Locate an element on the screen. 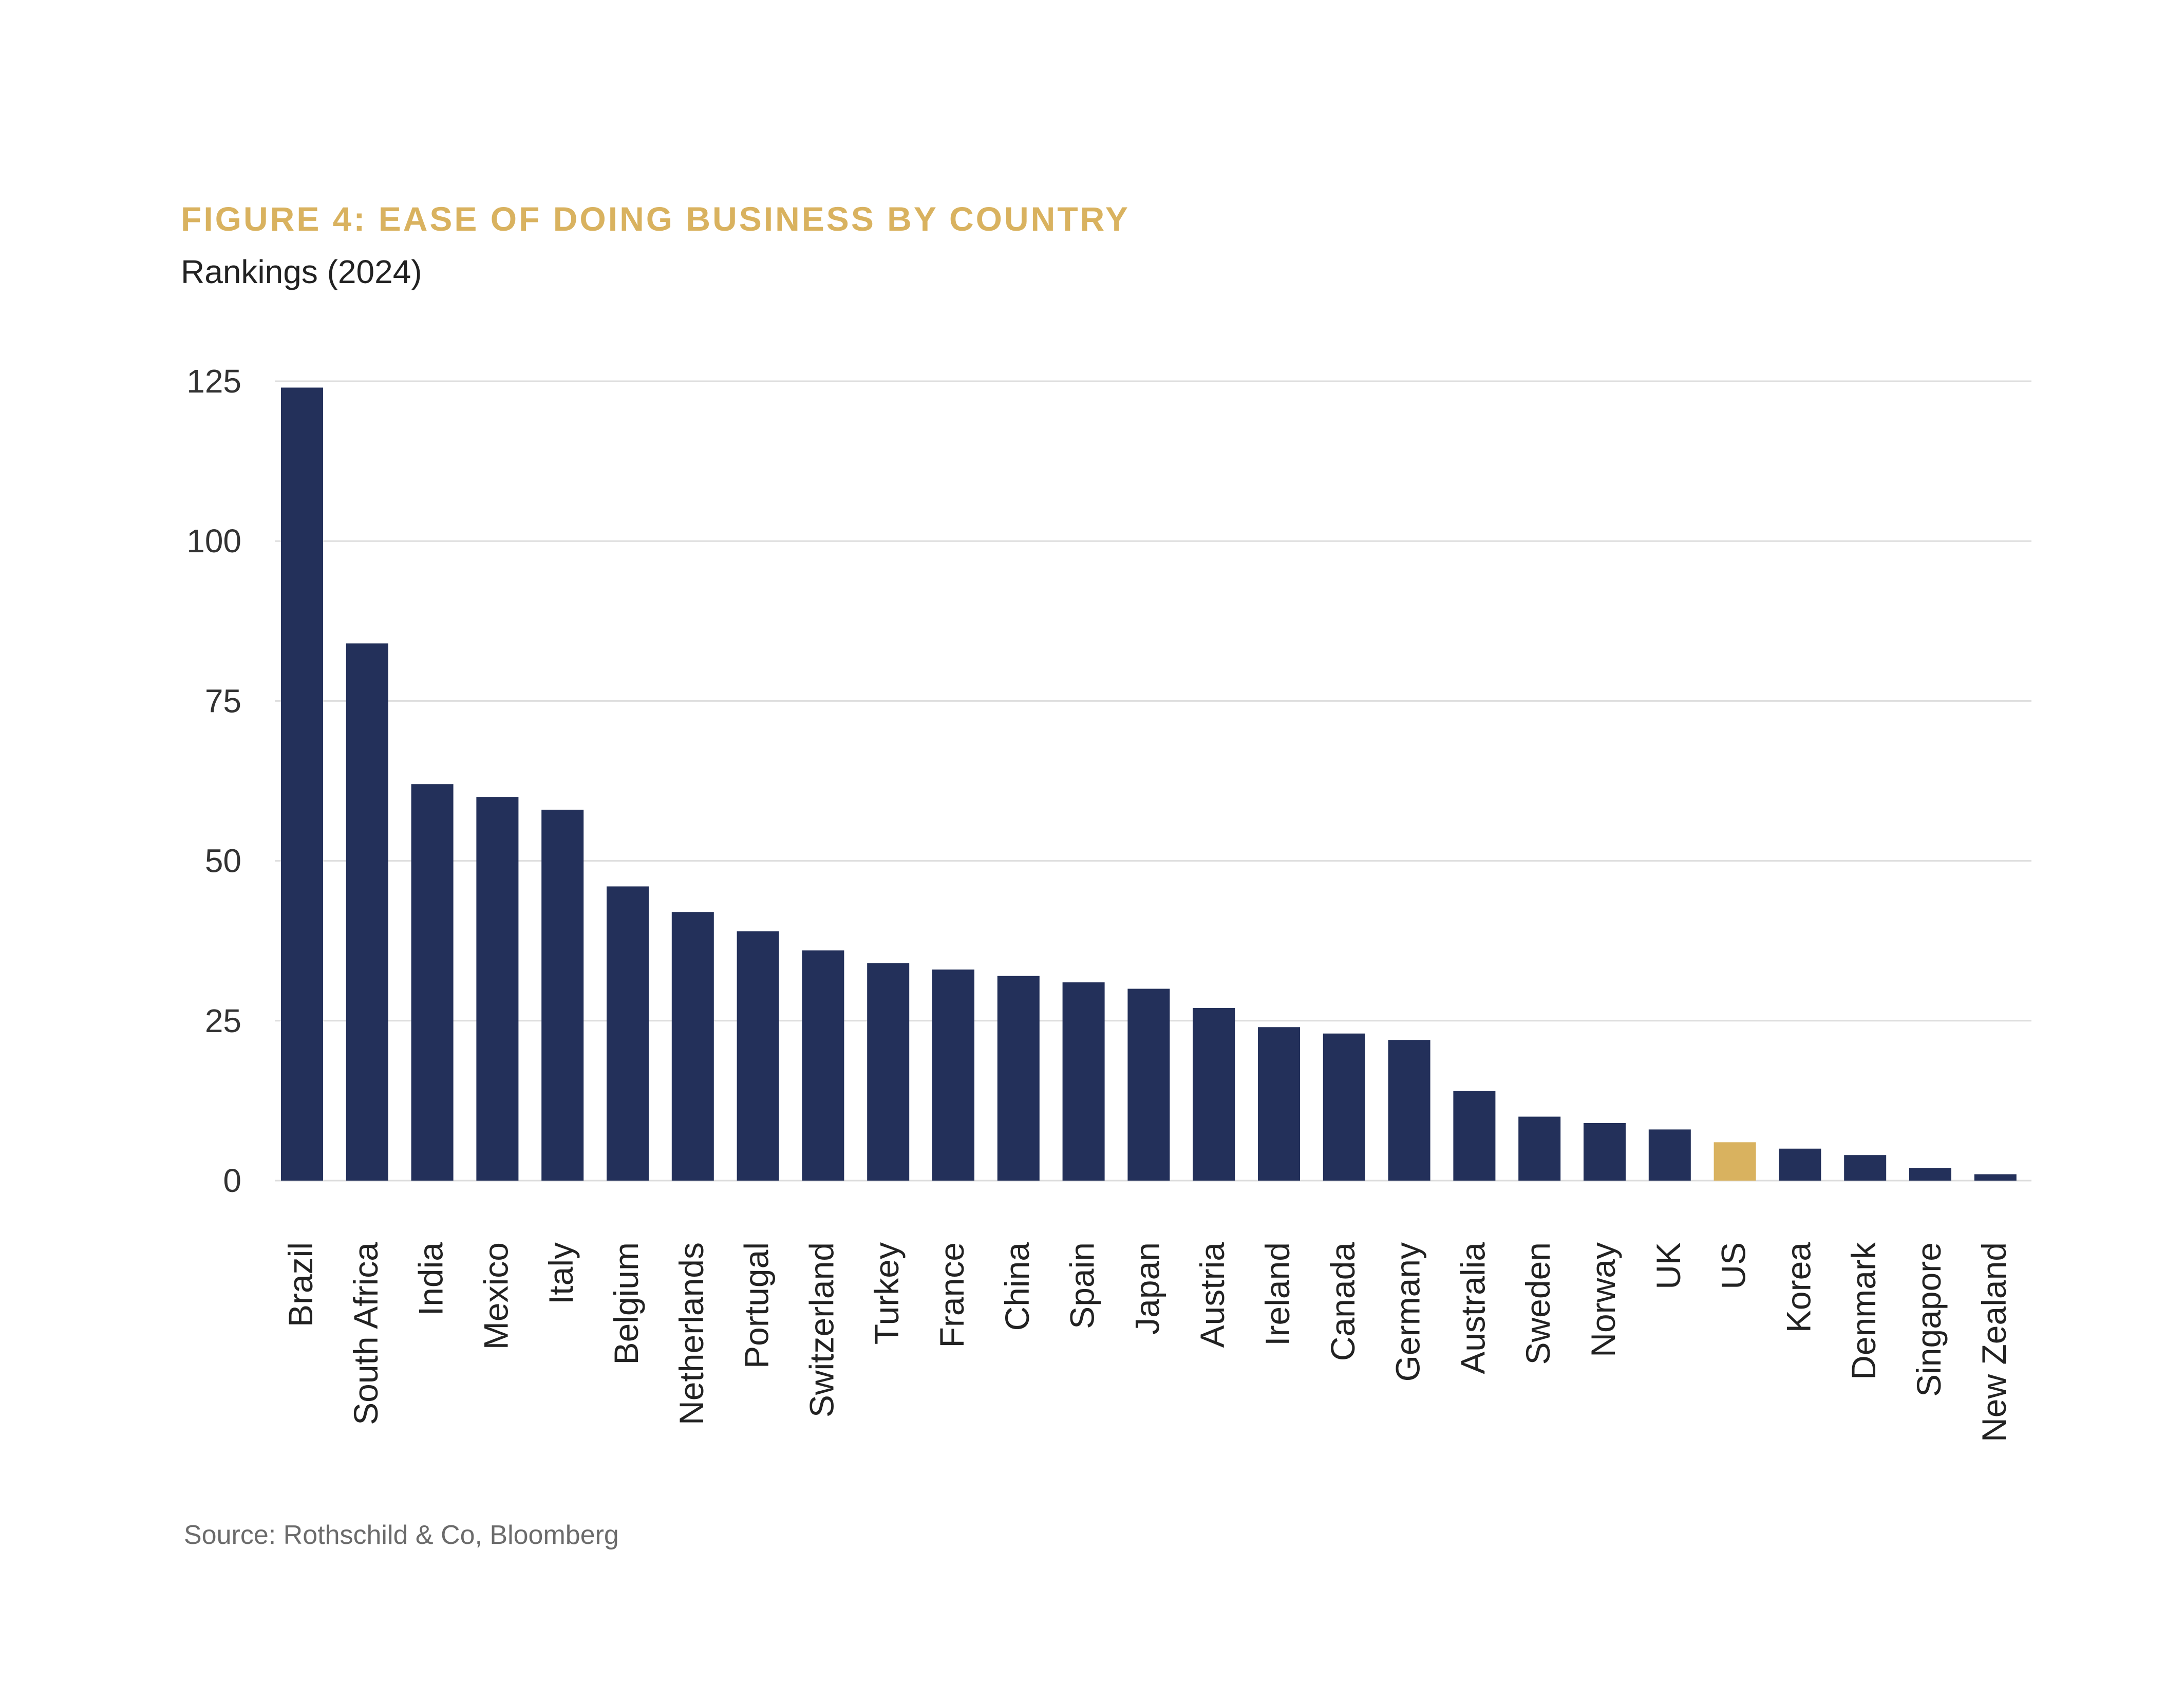  bar-uk is located at coordinates (1669, 1155).